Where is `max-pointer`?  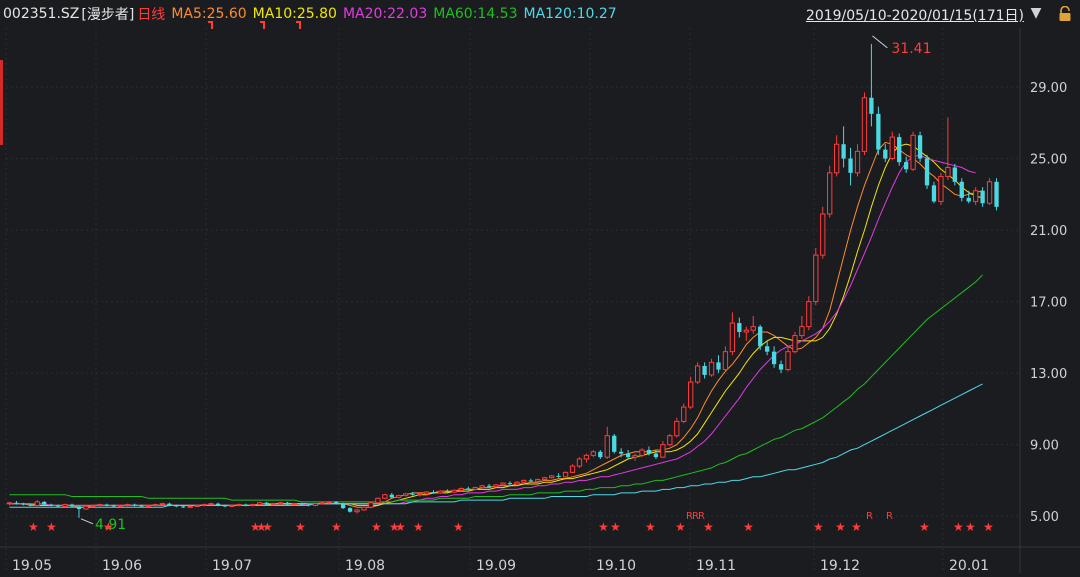 max-pointer is located at coordinates (880, 42).